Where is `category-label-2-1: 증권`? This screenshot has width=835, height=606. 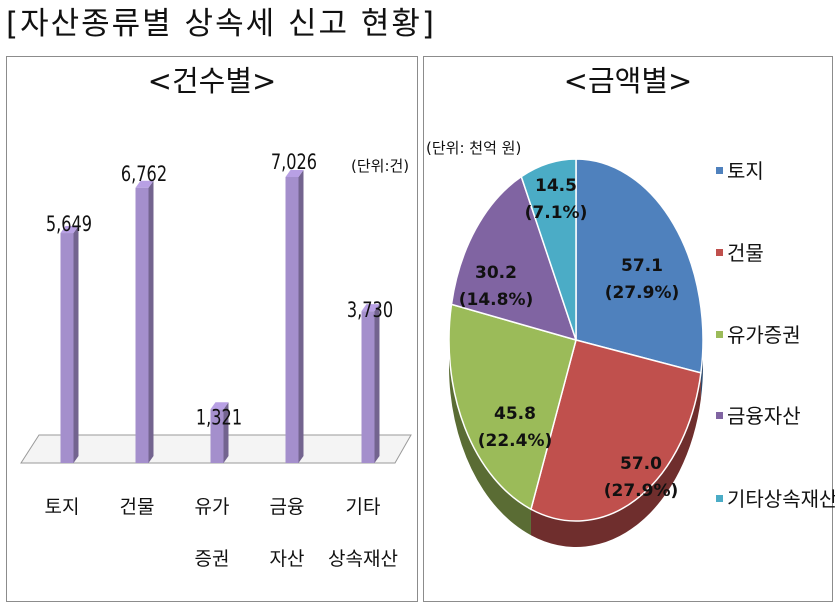
category-label-2-1: 증권 is located at coordinates (212, 559).